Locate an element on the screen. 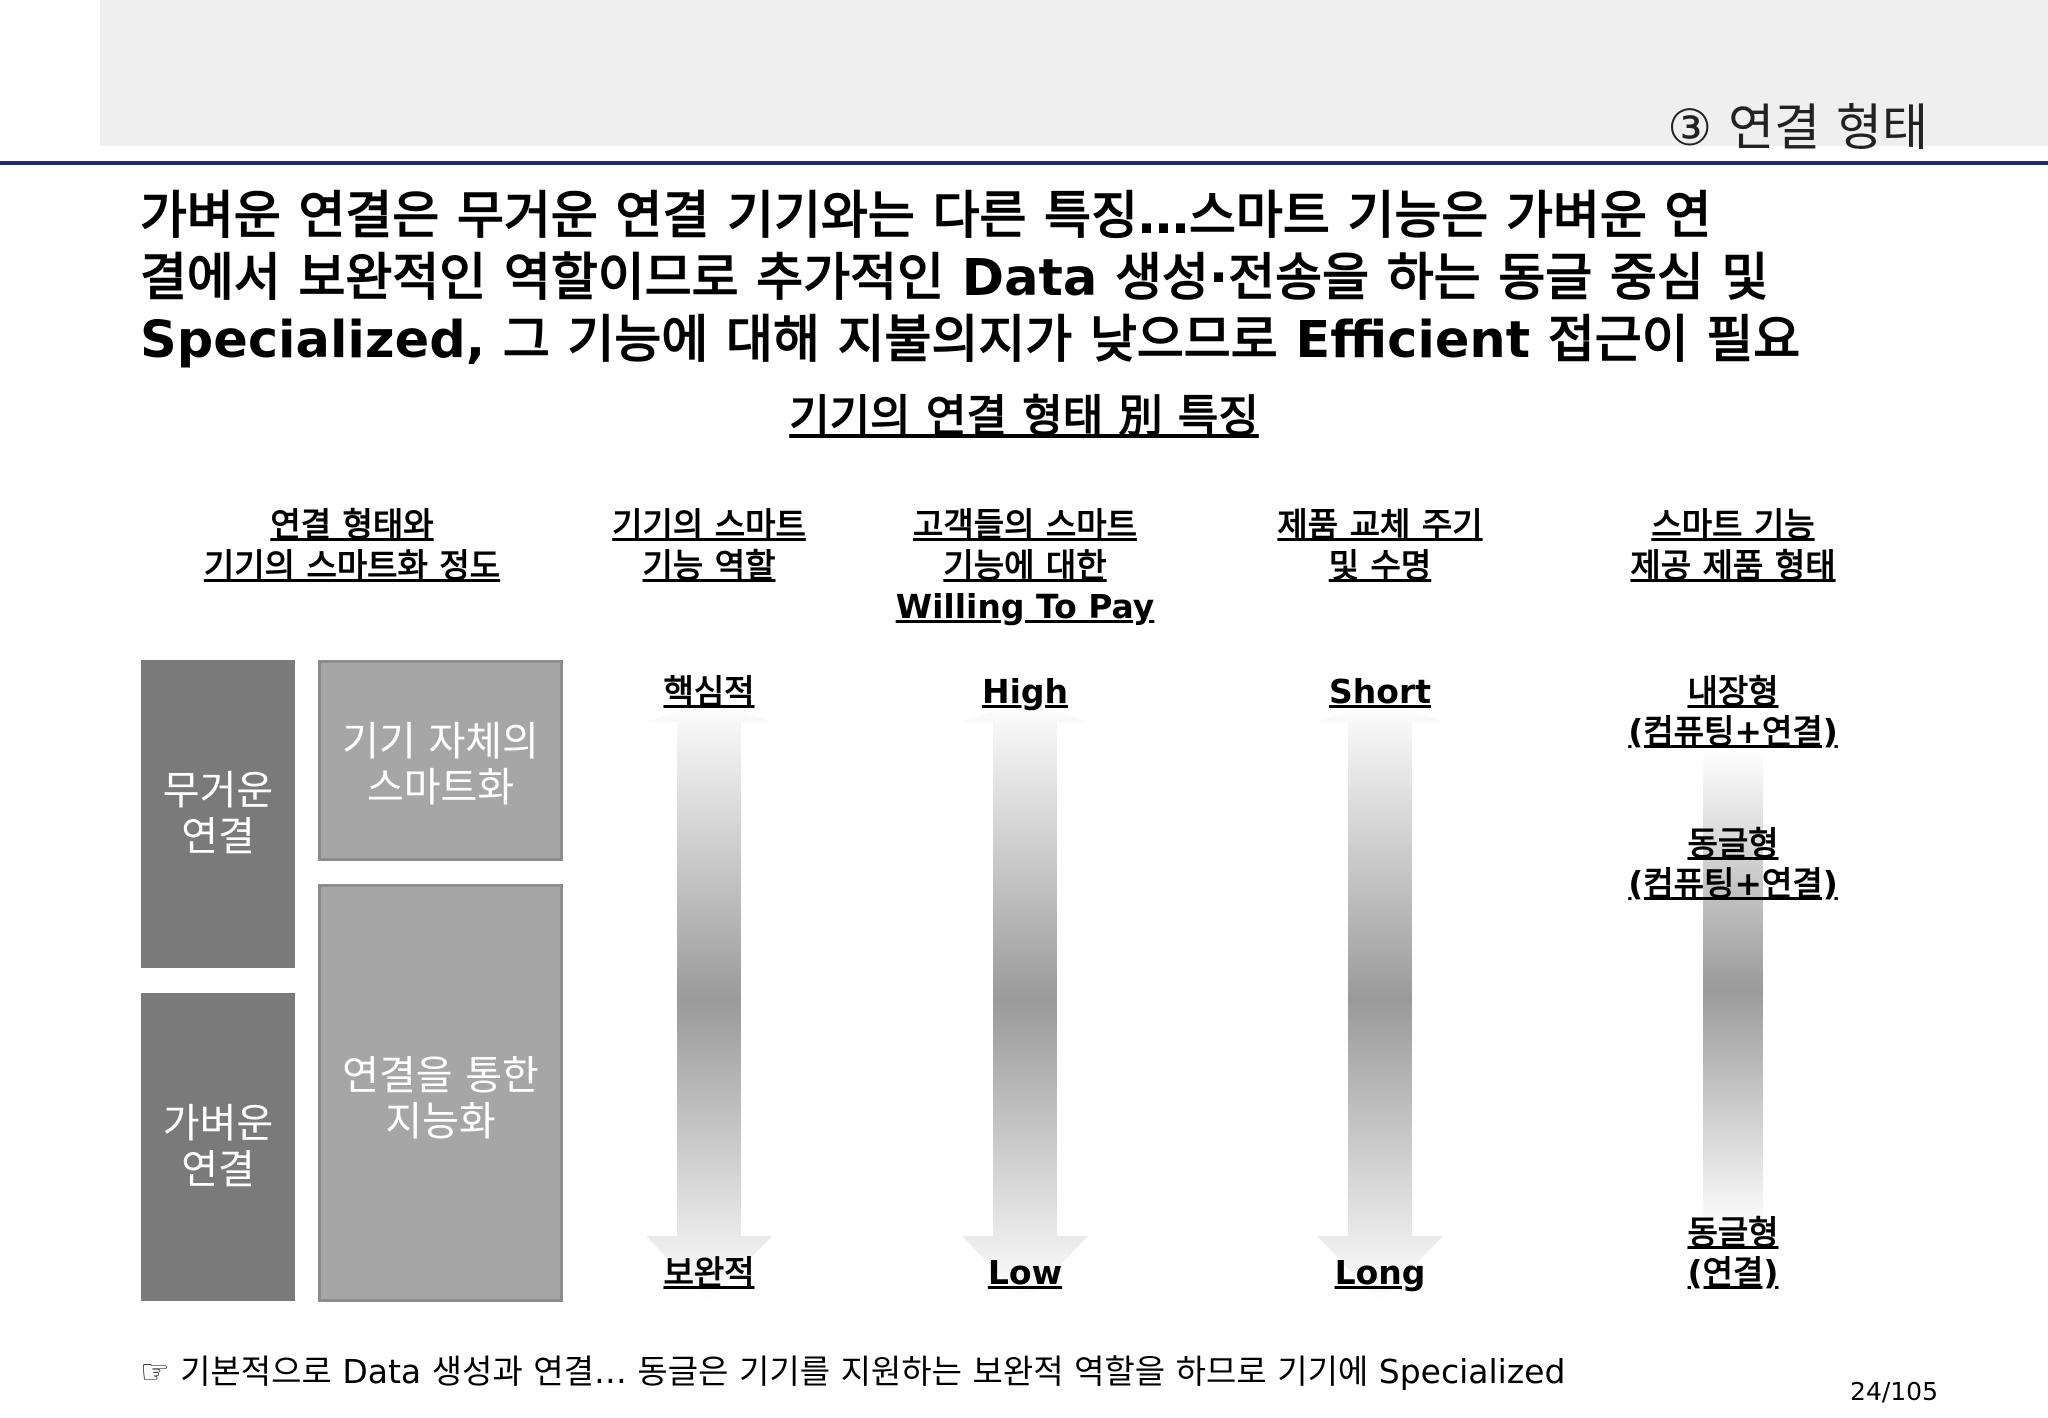  product-form-bar is located at coordinates (1733, 990).